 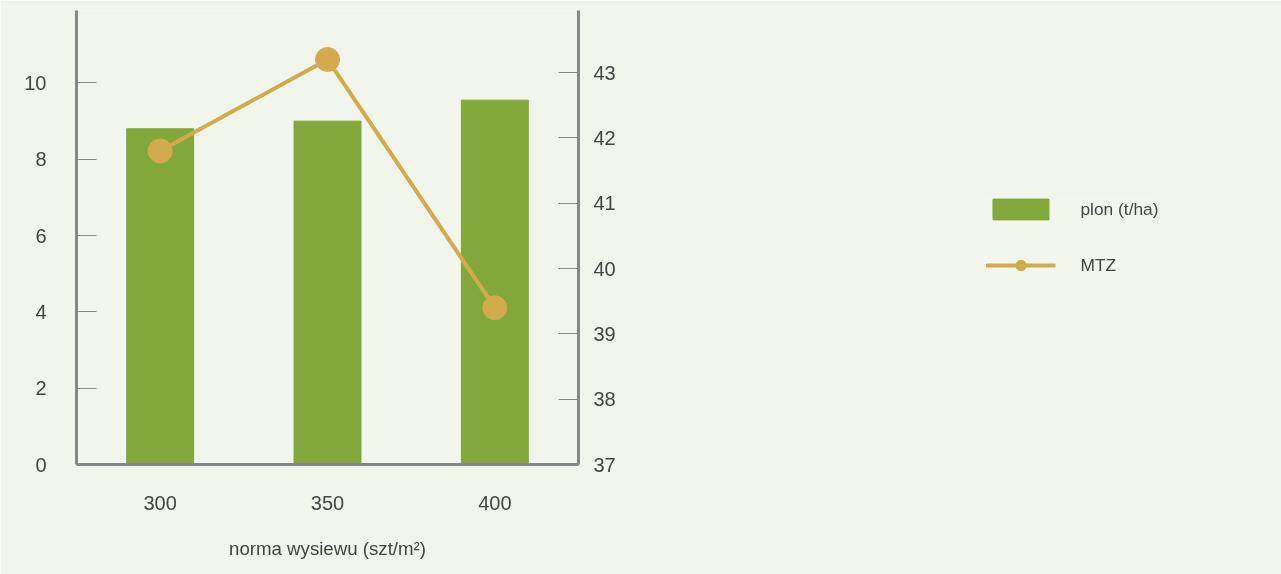 What do you see at coordinates (604, 137) in the screenshot?
I see `y2-tick-label: 42` at bounding box center [604, 137].